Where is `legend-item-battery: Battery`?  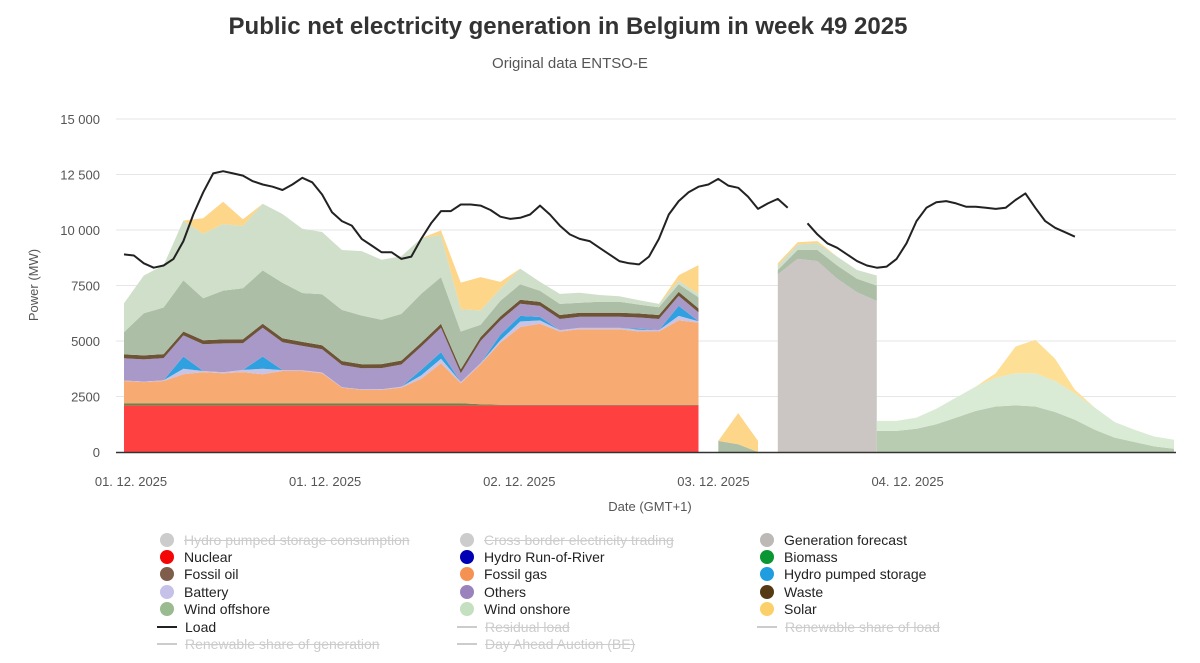
legend-item-battery: Battery is located at coordinates (194, 591).